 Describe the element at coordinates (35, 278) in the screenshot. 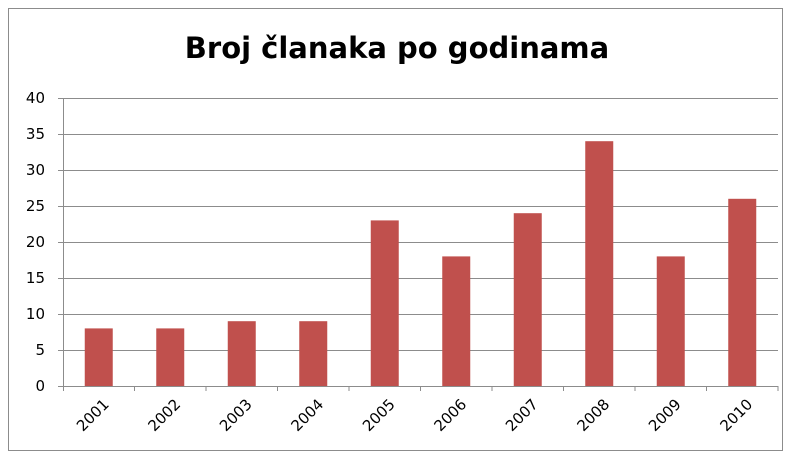

I see `y-tick-label: 15` at that location.